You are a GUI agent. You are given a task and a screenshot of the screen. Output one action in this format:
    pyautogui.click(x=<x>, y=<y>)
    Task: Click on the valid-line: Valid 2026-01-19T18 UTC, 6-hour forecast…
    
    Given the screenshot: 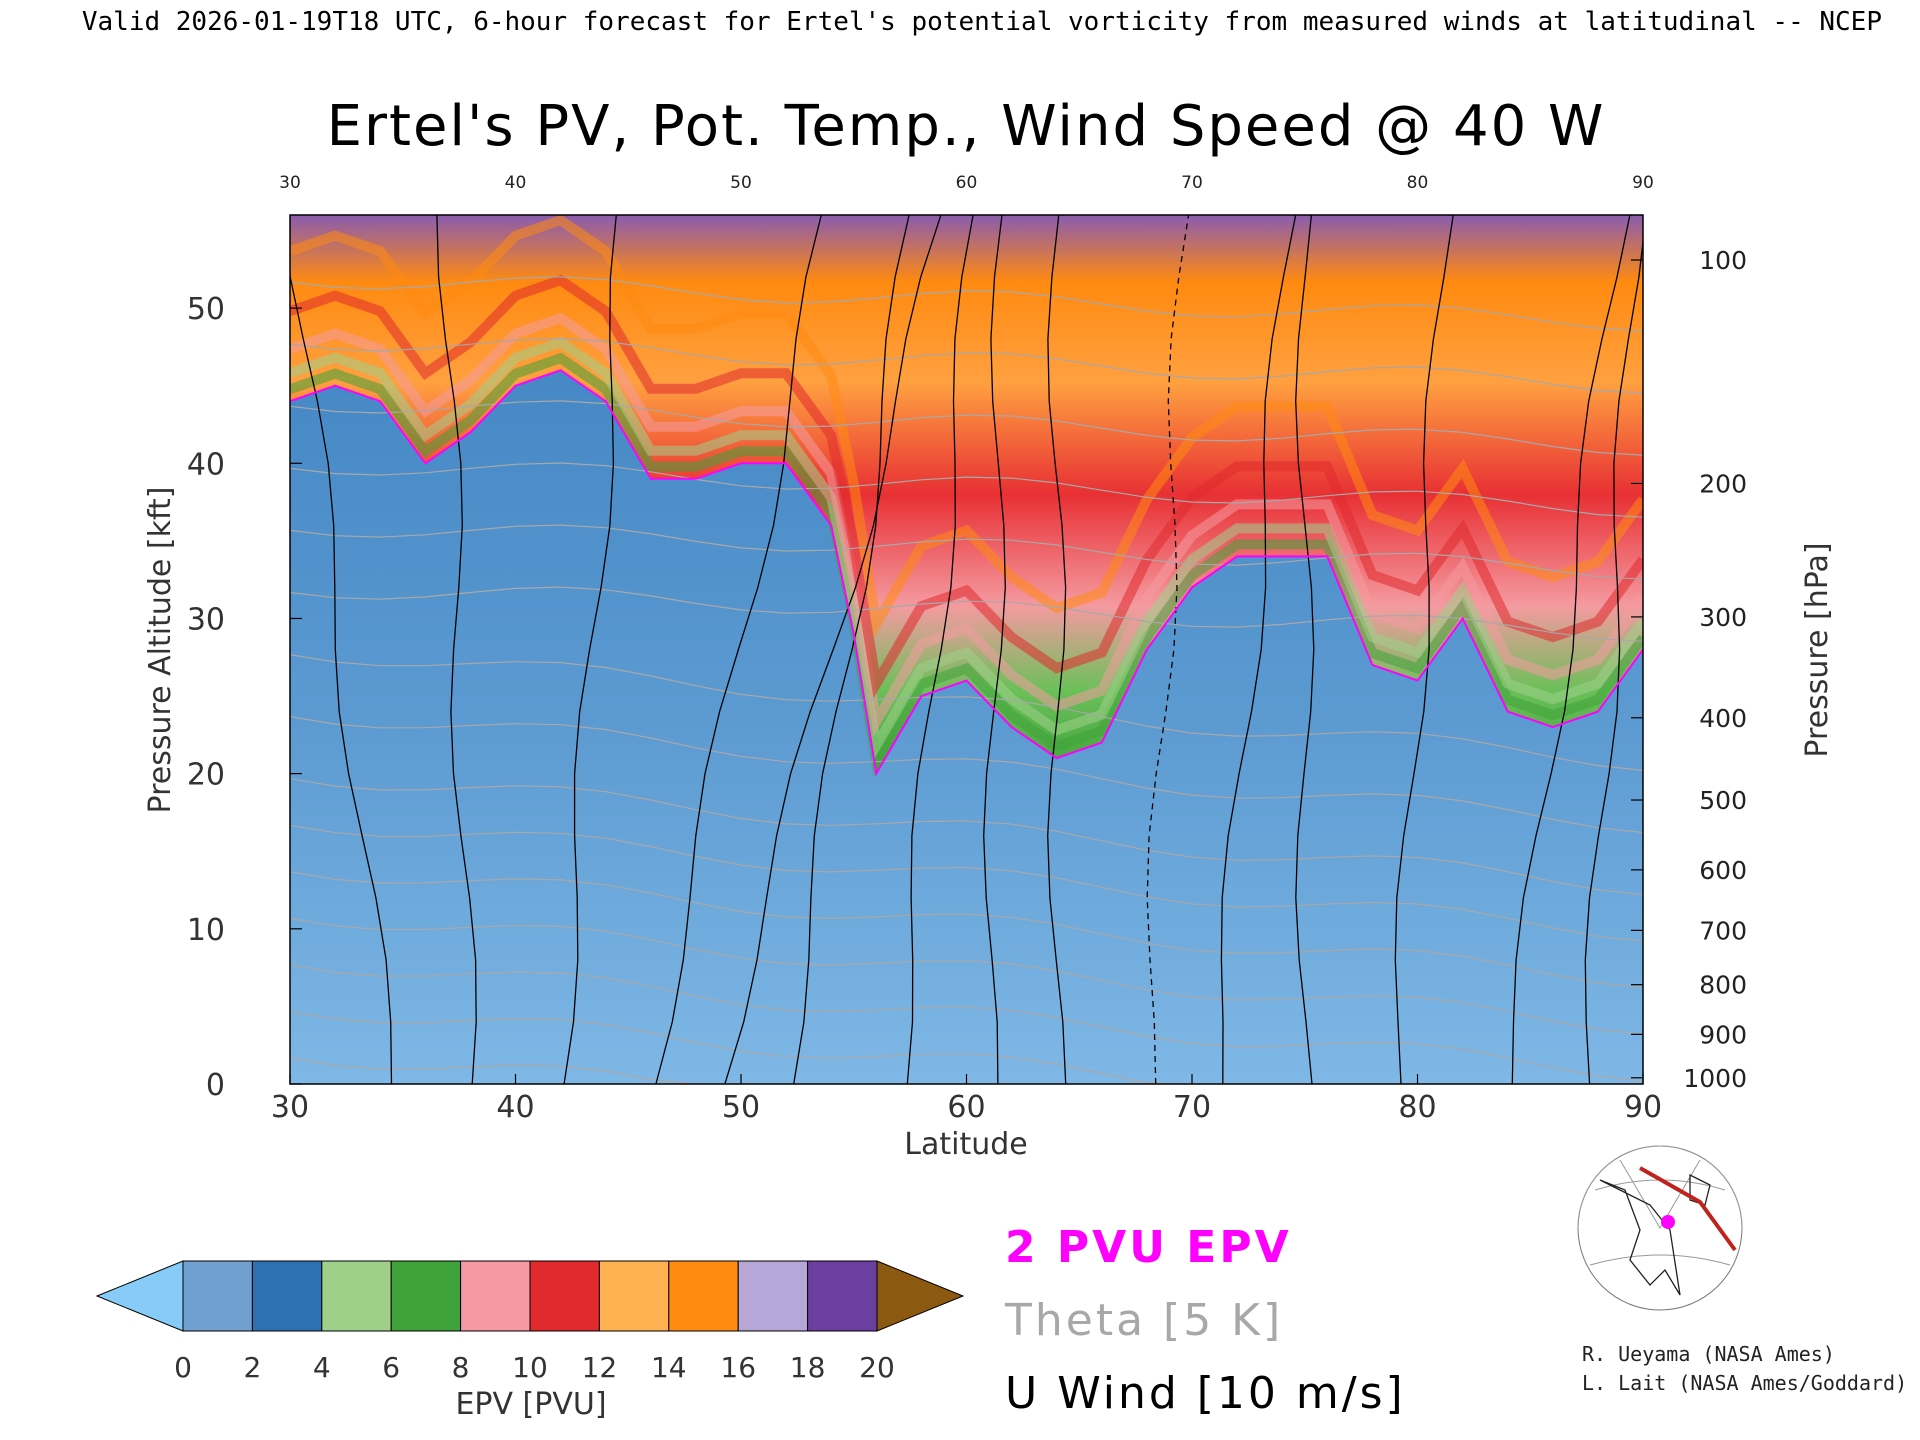 What is the action you would take?
    pyautogui.click(x=982, y=22)
    